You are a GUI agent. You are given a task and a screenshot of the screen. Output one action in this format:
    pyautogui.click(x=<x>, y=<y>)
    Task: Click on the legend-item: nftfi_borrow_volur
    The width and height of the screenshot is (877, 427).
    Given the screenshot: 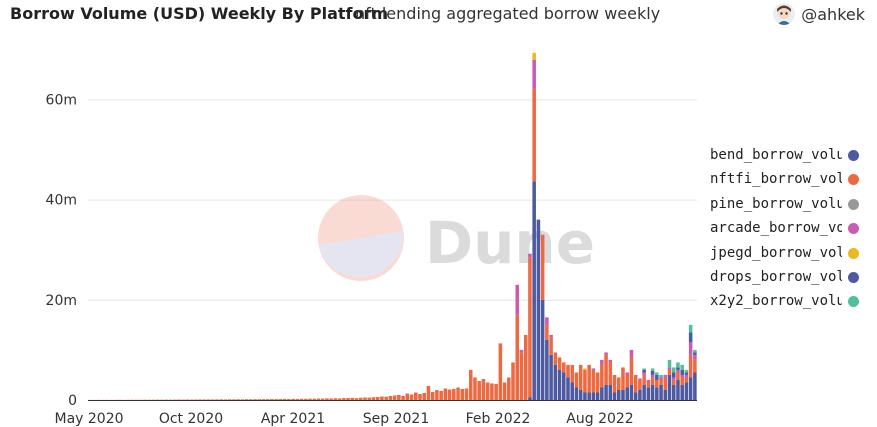 What is the action you would take?
    pyautogui.click(x=788, y=181)
    